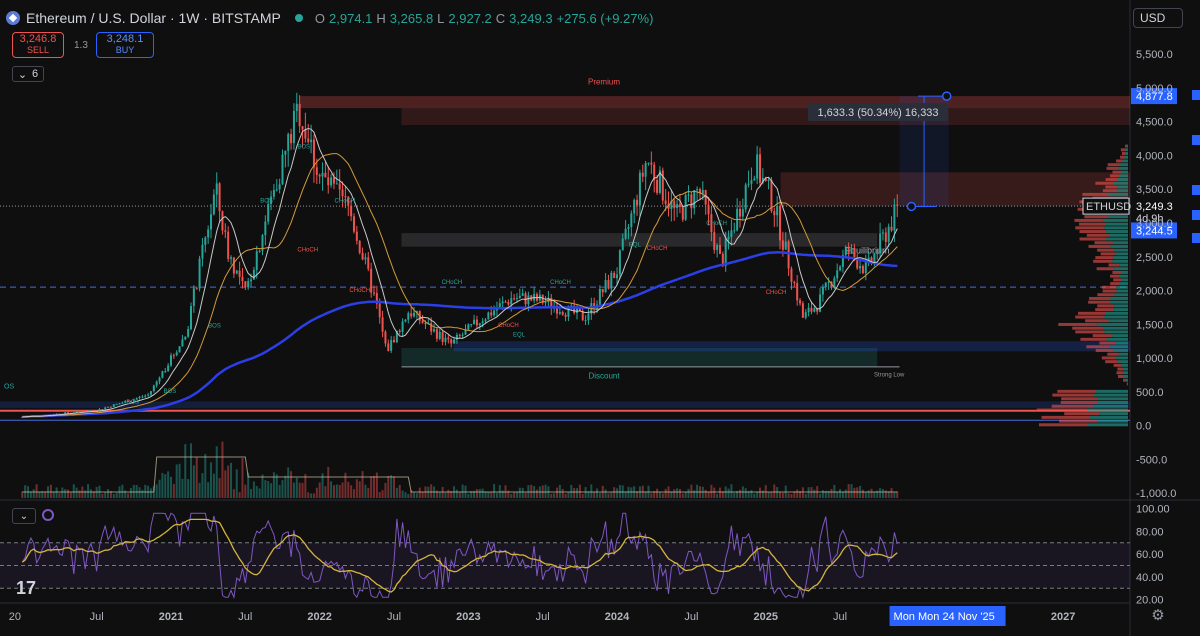 This screenshot has width=1200, height=636. Describe the element at coordinates (1150, 578) in the screenshot. I see `rsi-tick-label: 40.00` at that location.